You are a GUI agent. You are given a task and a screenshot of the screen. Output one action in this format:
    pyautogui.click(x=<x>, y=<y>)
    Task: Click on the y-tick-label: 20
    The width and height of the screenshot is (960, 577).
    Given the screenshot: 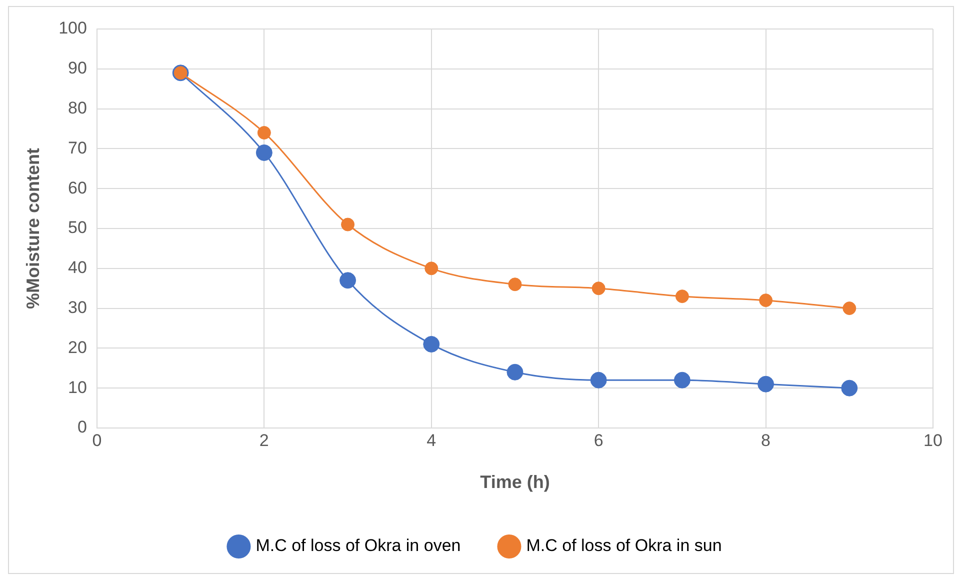 What is the action you would take?
    pyautogui.click(x=77, y=347)
    